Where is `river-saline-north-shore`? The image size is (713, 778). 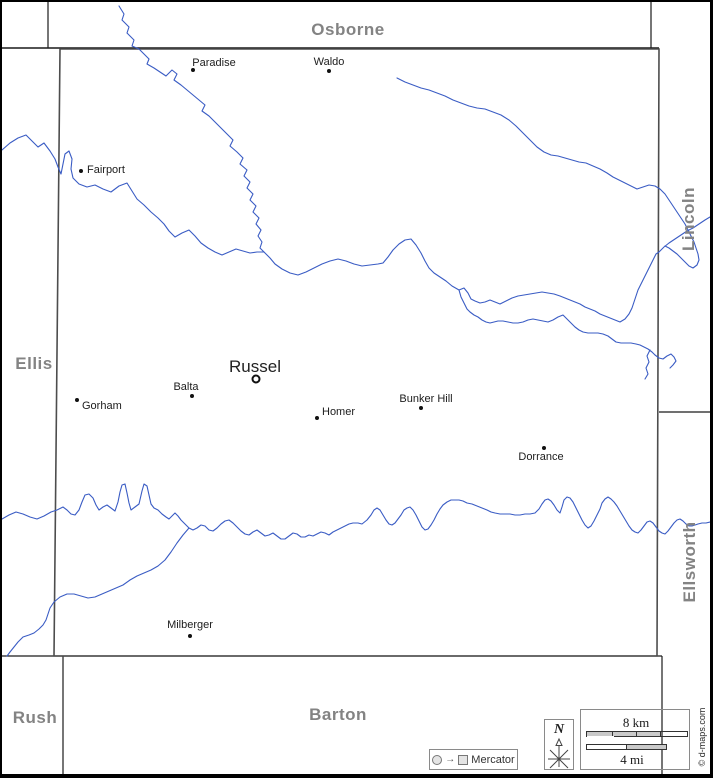 river-saline-north-shore is located at coordinates (486, 269).